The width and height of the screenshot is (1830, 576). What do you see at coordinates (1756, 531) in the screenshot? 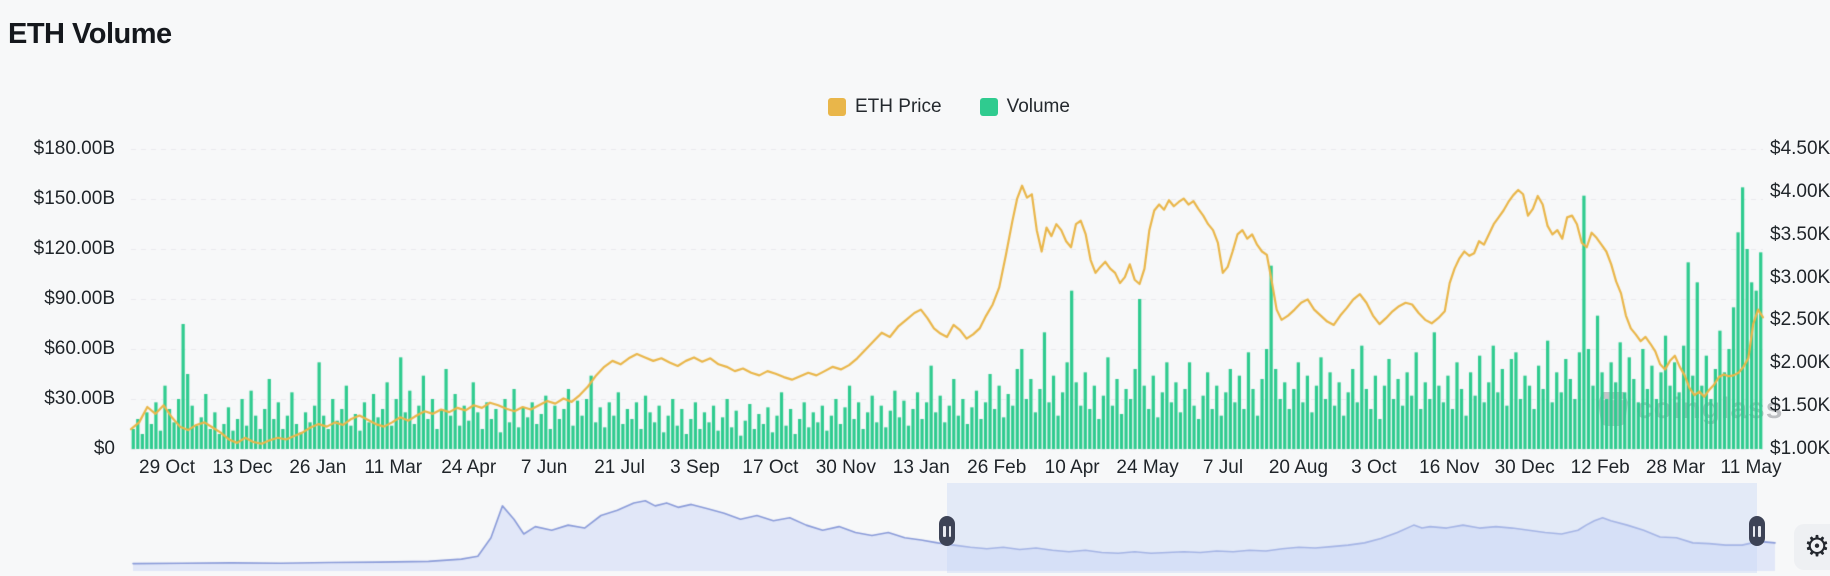
I see `navigator-right-handle-icon` at bounding box center [1756, 531].